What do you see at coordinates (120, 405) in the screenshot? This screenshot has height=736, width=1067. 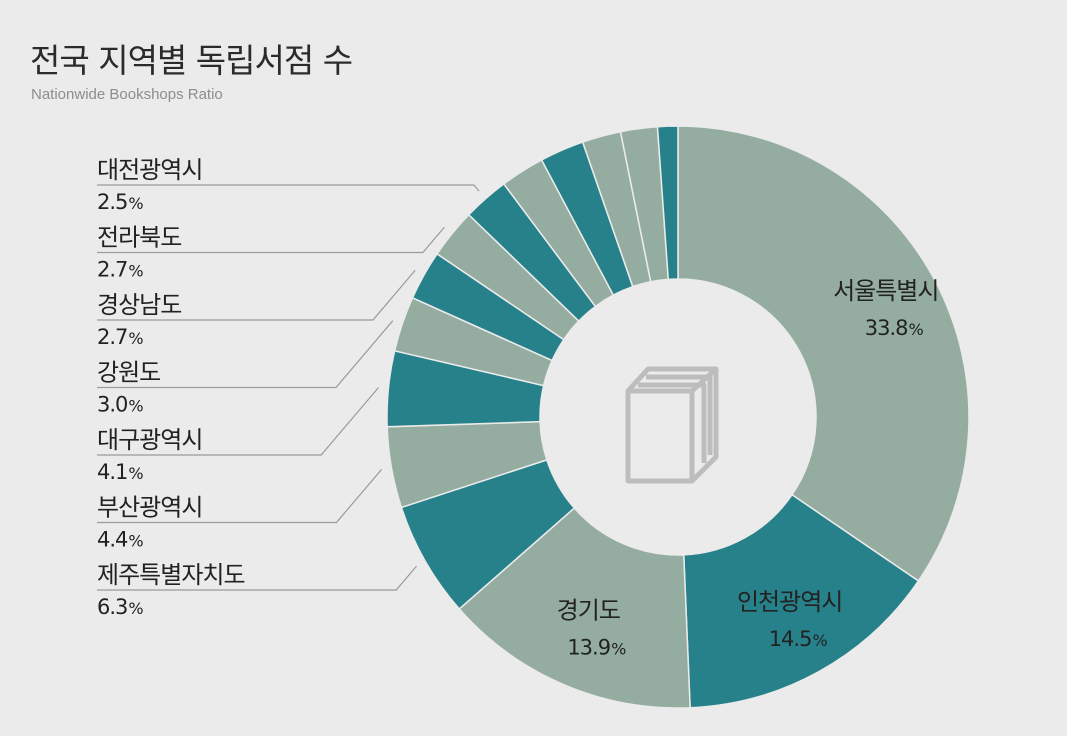 I see `slice-value: 3.0%` at bounding box center [120, 405].